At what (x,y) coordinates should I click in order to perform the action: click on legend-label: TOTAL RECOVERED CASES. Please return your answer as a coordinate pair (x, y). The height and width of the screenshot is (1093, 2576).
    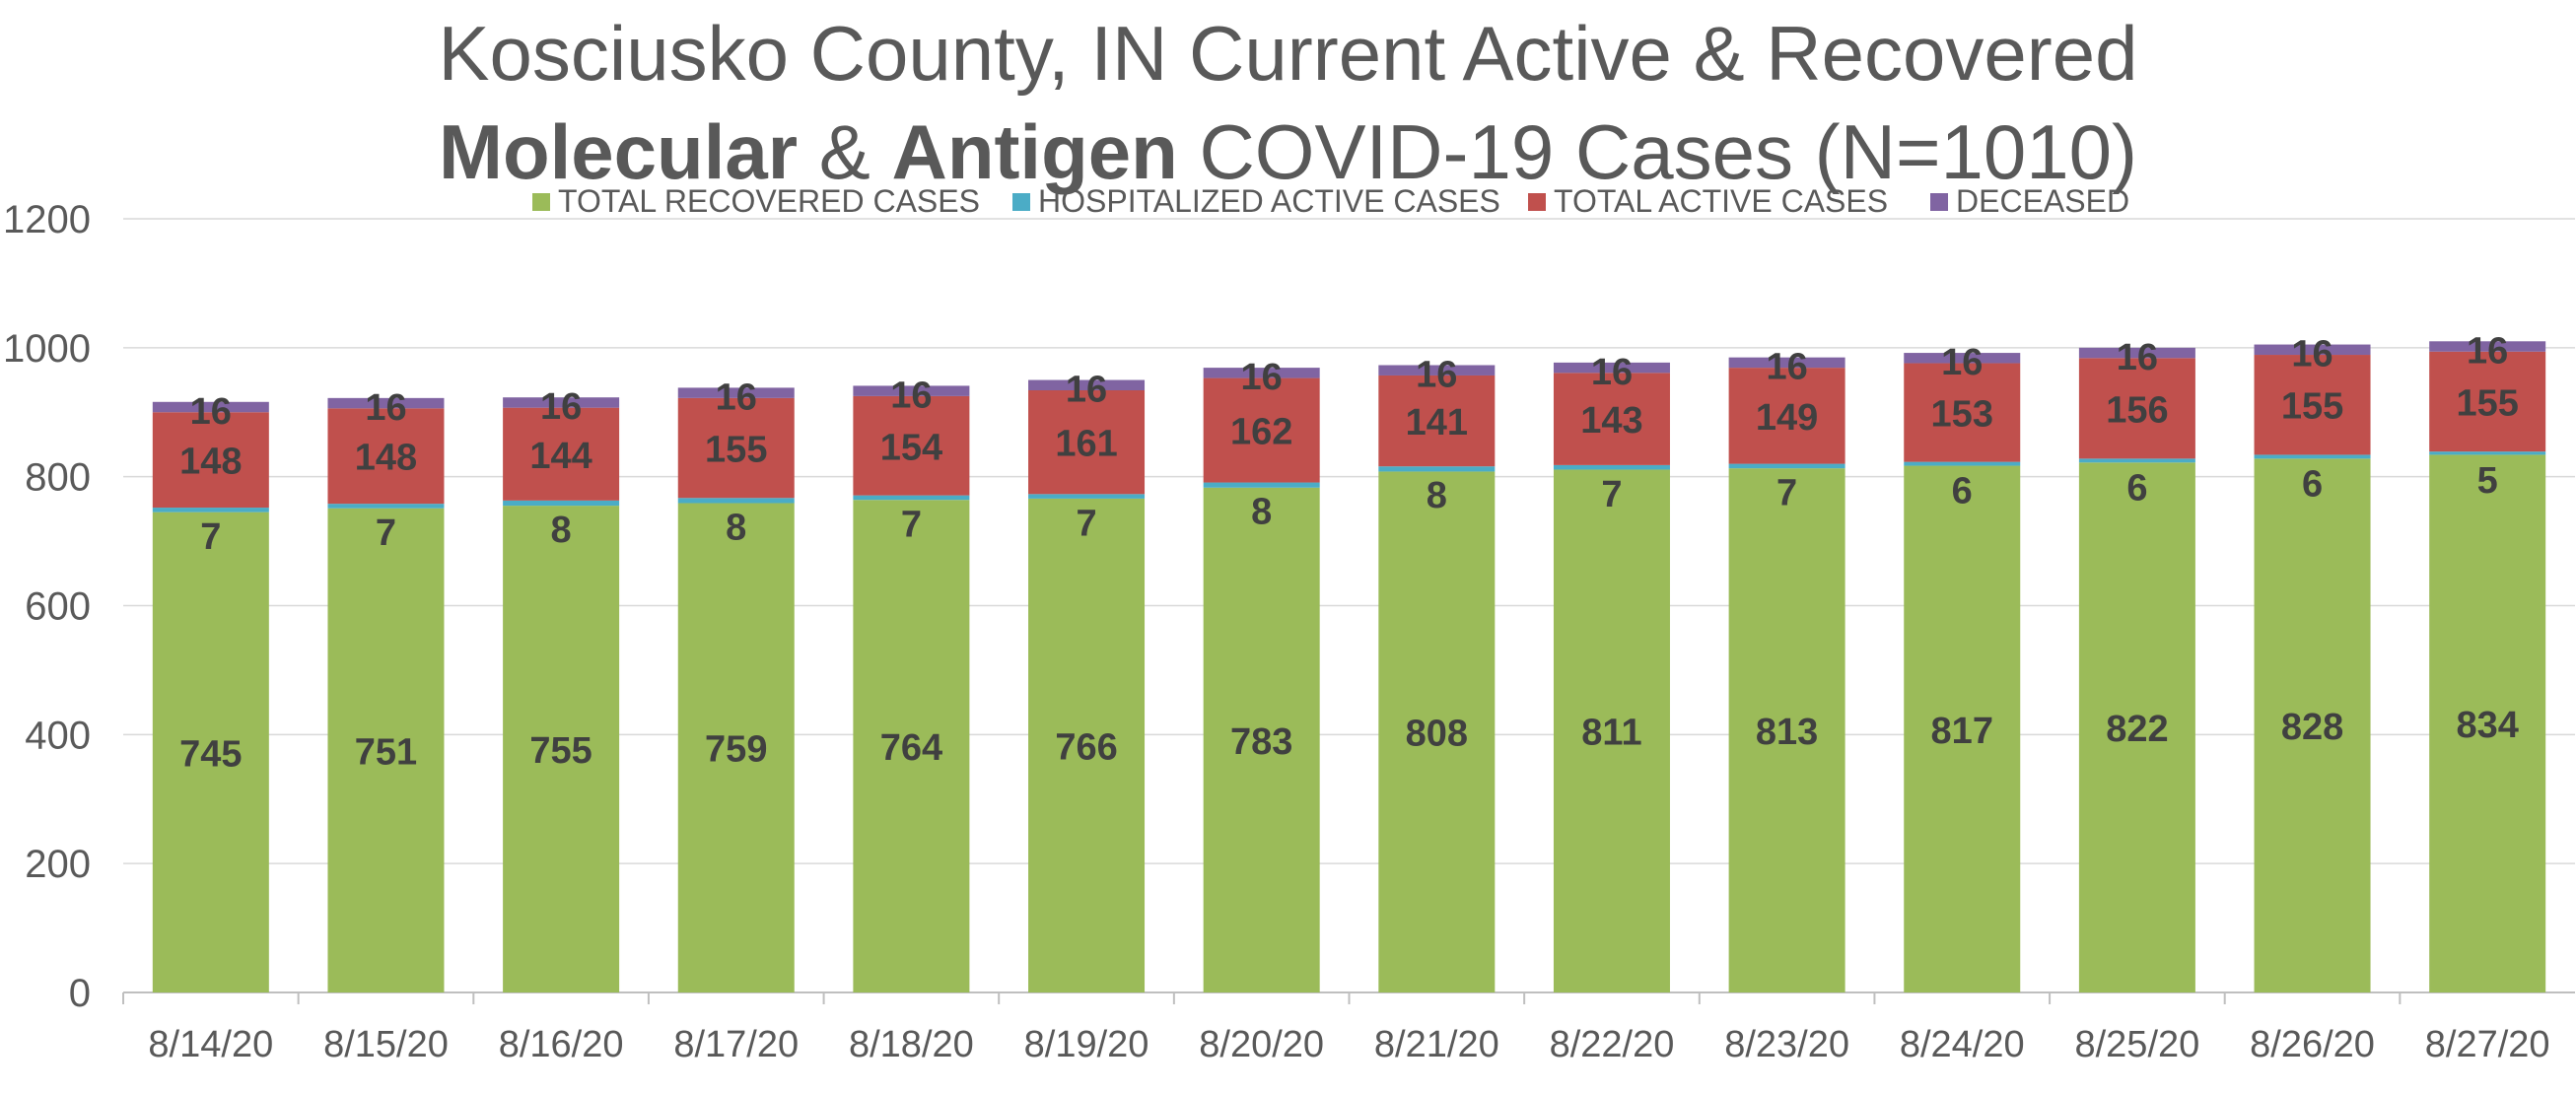
    Looking at the image, I should click on (769, 201).